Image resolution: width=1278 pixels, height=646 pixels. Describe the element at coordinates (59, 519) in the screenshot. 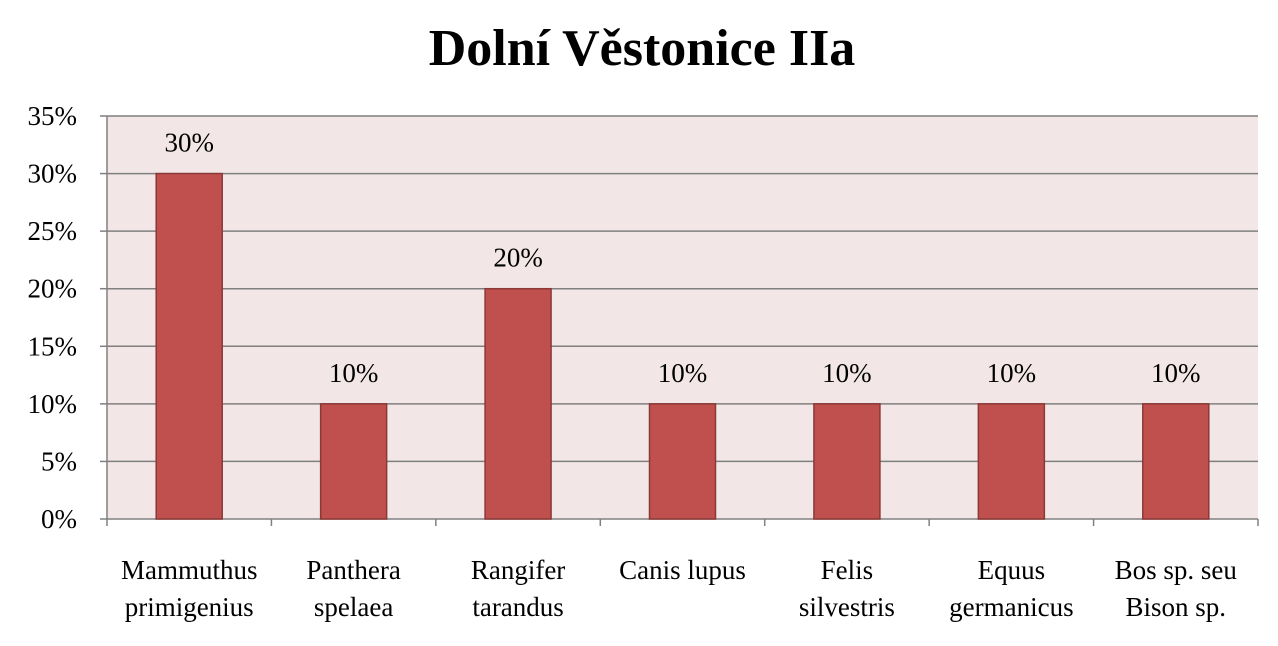

I see `y-tick-label: 0%` at that location.